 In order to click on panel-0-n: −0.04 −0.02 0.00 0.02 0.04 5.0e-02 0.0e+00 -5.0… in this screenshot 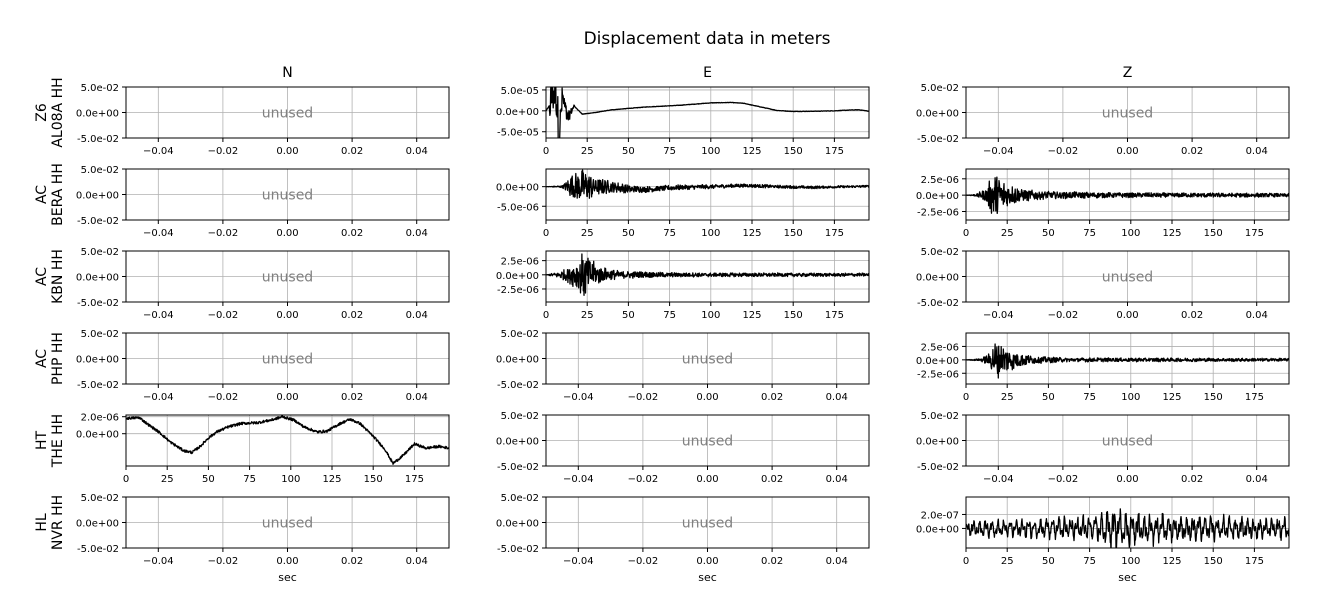, I will do `click(263, 120)`.